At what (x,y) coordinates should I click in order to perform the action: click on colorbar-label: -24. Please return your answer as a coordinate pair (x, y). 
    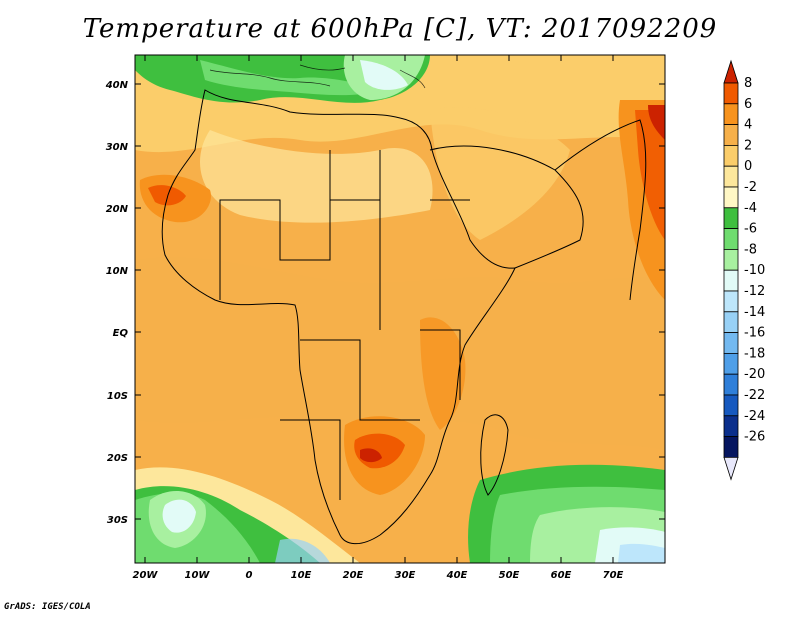
    Looking at the image, I should click on (754, 416).